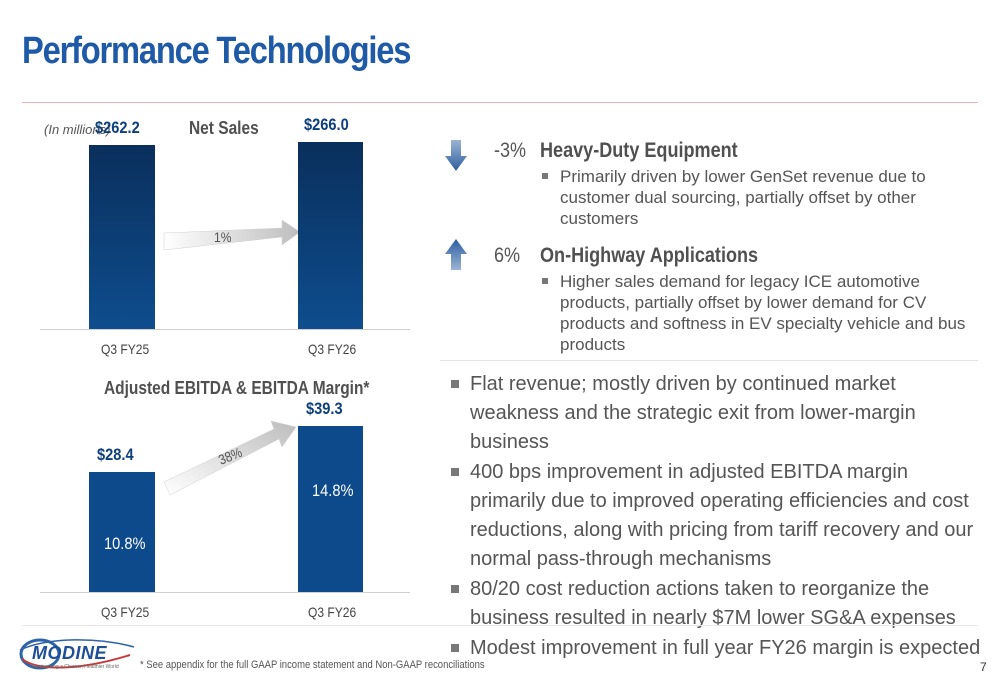 The width and height of the screenshot is (1000, 685). What do you see at coordinates (330, 235) in the screenshot?
I see `net-sales-bar-q3-fy26` at bounding box center [330, 235].